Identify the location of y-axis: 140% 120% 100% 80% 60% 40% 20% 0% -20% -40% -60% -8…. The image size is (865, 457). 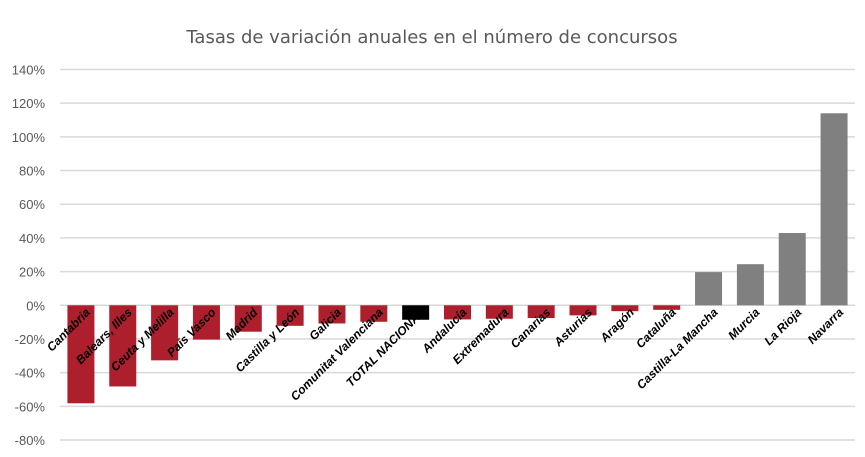
(29, 256).